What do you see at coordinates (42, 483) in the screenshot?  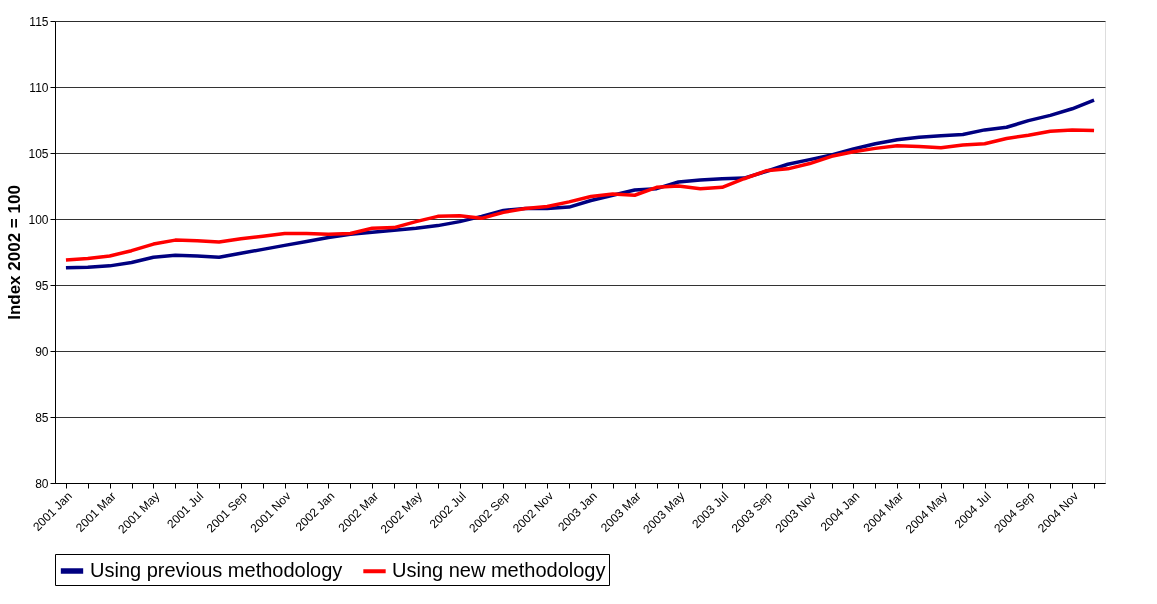 I see `y-tick-label: 80` at bounding box center [42, 483].